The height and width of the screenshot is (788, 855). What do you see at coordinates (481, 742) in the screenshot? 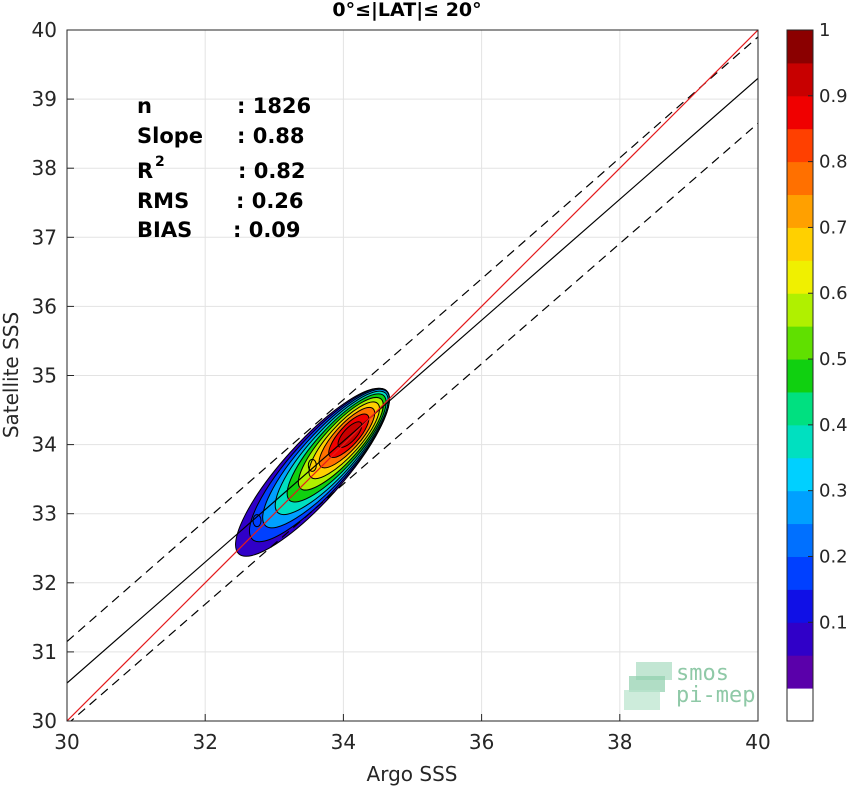
I see `x-tick-label: 36` at bounding box center [481, 742].